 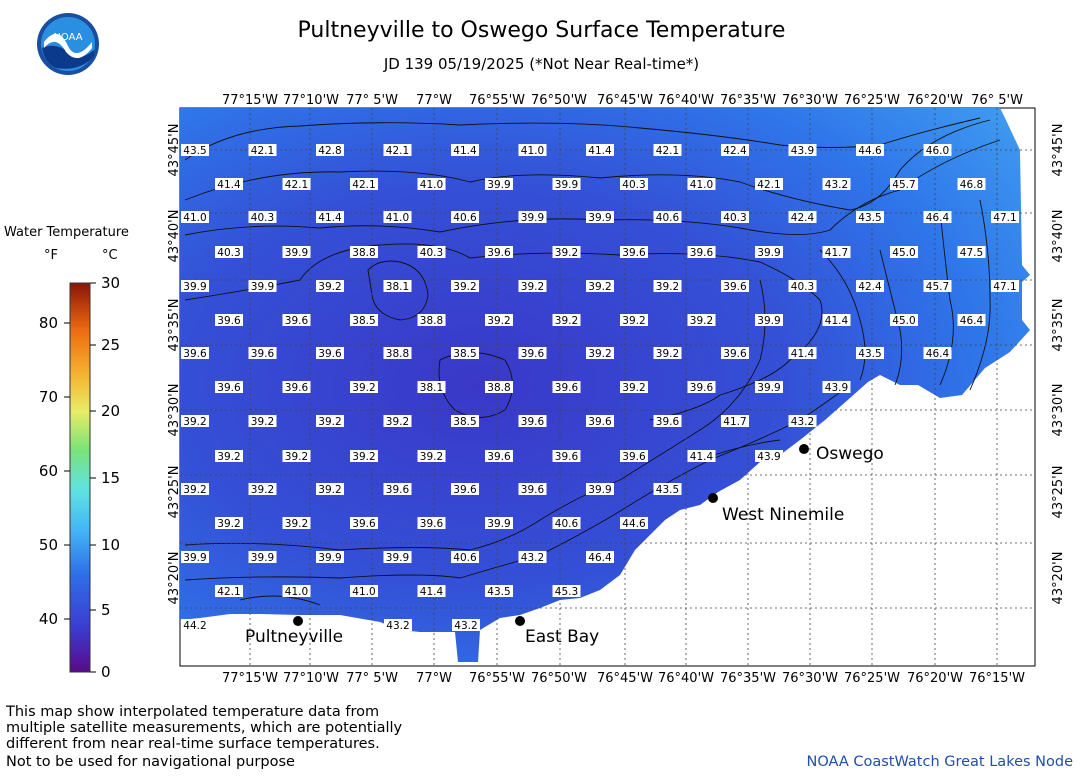 What do you see at coordinates (66, 232) in the screenshot?
I see `legend-title: Water Temperature` at bounding box center [66, 232].